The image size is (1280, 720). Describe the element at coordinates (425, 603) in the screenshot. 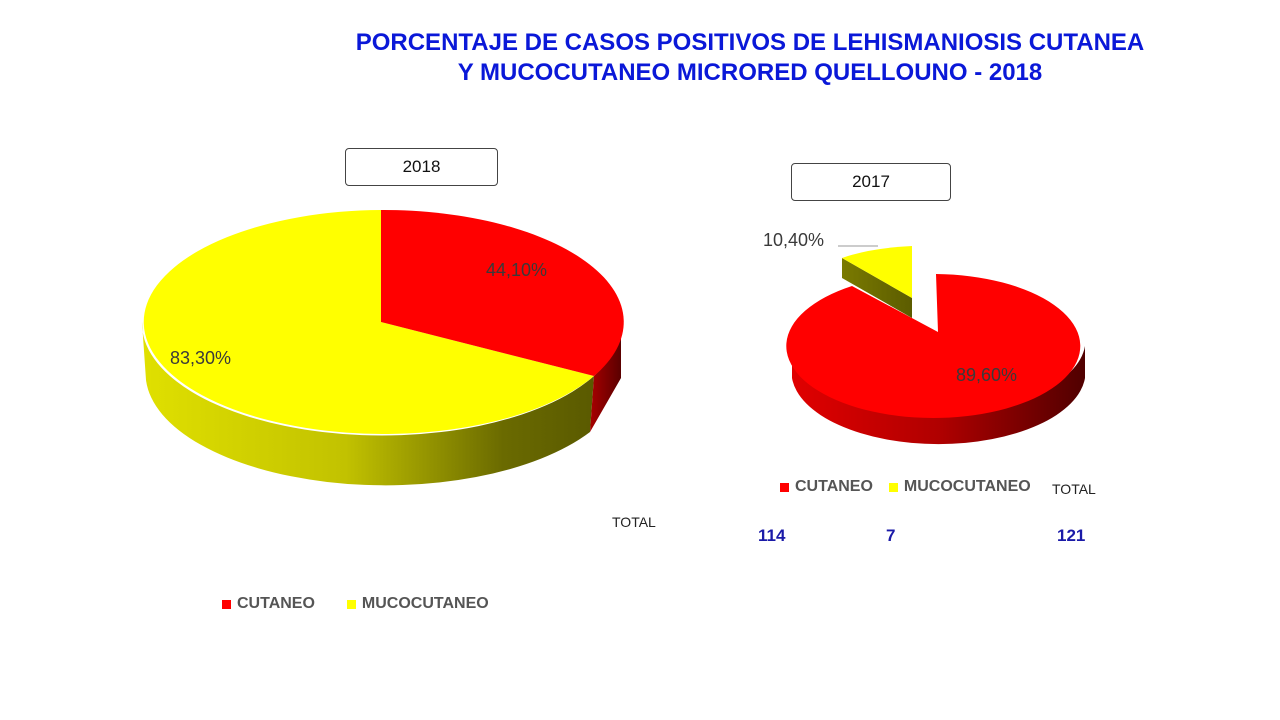

I see `legend-2018-label-mucocutaneo: MUCOCUTANEO` at that location.